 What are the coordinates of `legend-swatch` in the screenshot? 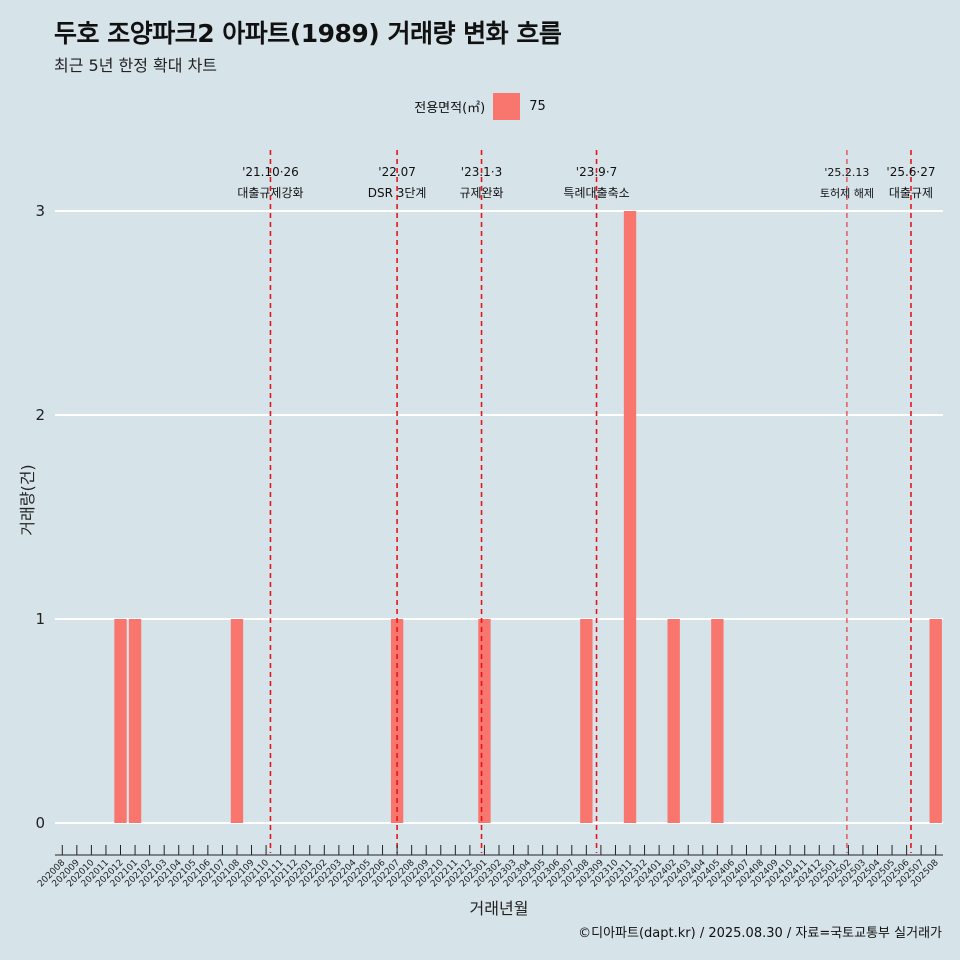 It's located at (507, 106).